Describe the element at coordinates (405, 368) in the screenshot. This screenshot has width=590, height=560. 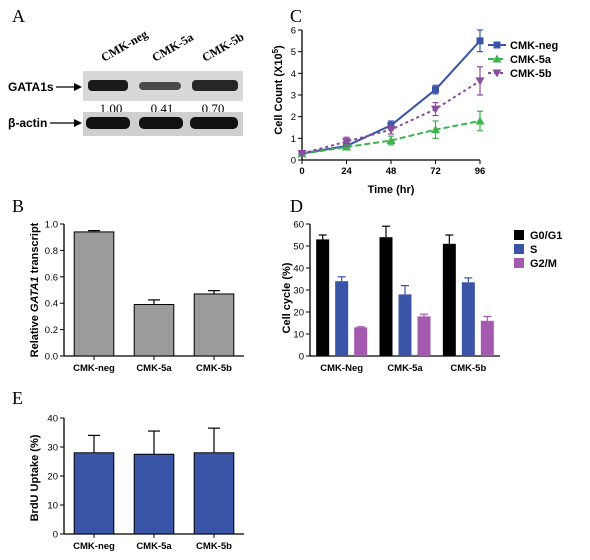
I see `panel-d-xtick-label: CMK-5a` at that location.